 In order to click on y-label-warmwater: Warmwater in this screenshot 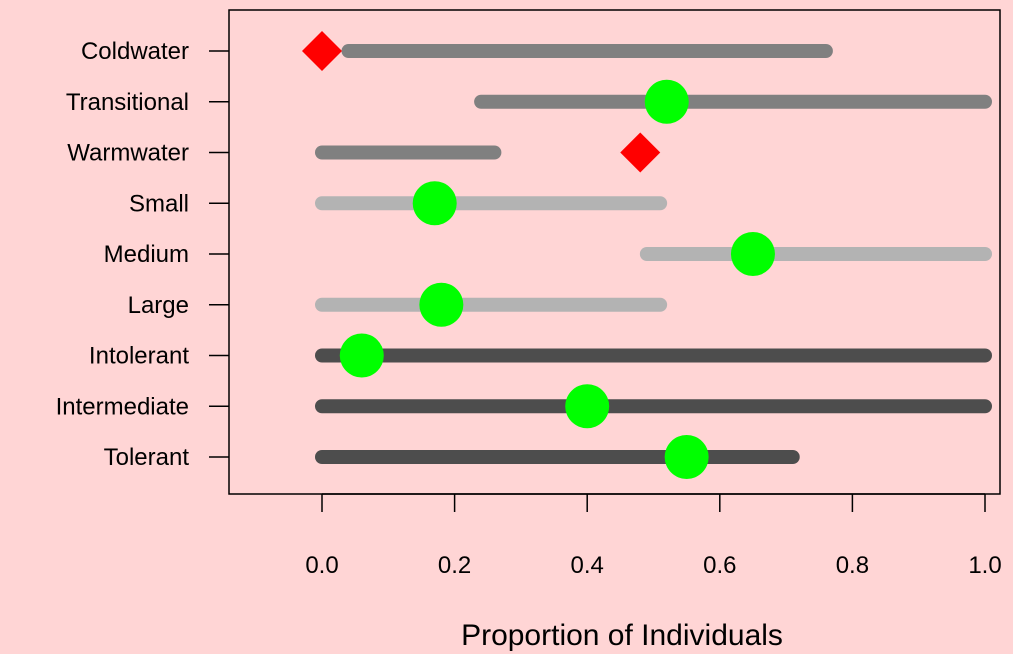, I will do `click(128, 153)`.